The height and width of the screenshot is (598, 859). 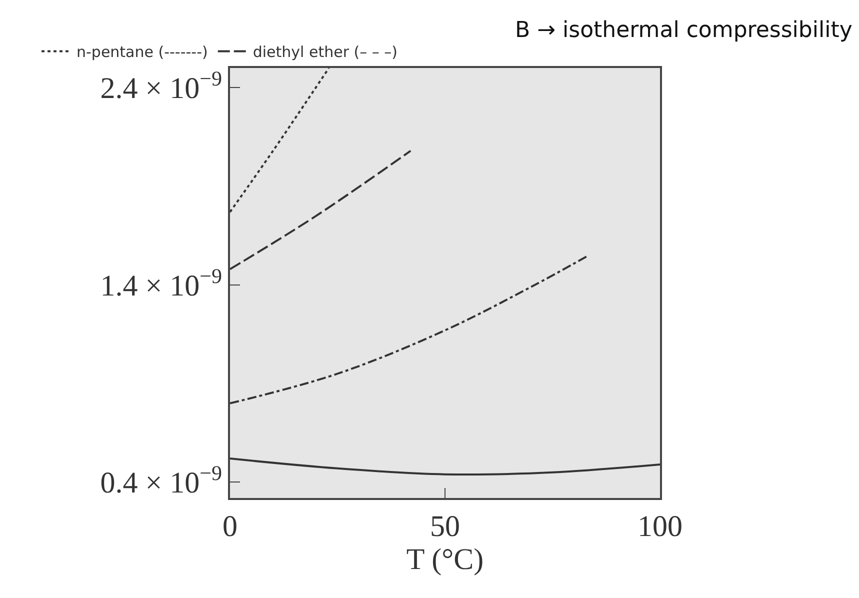 I want to click on x-axis-title: T (°C), so click(x=445, y=559).